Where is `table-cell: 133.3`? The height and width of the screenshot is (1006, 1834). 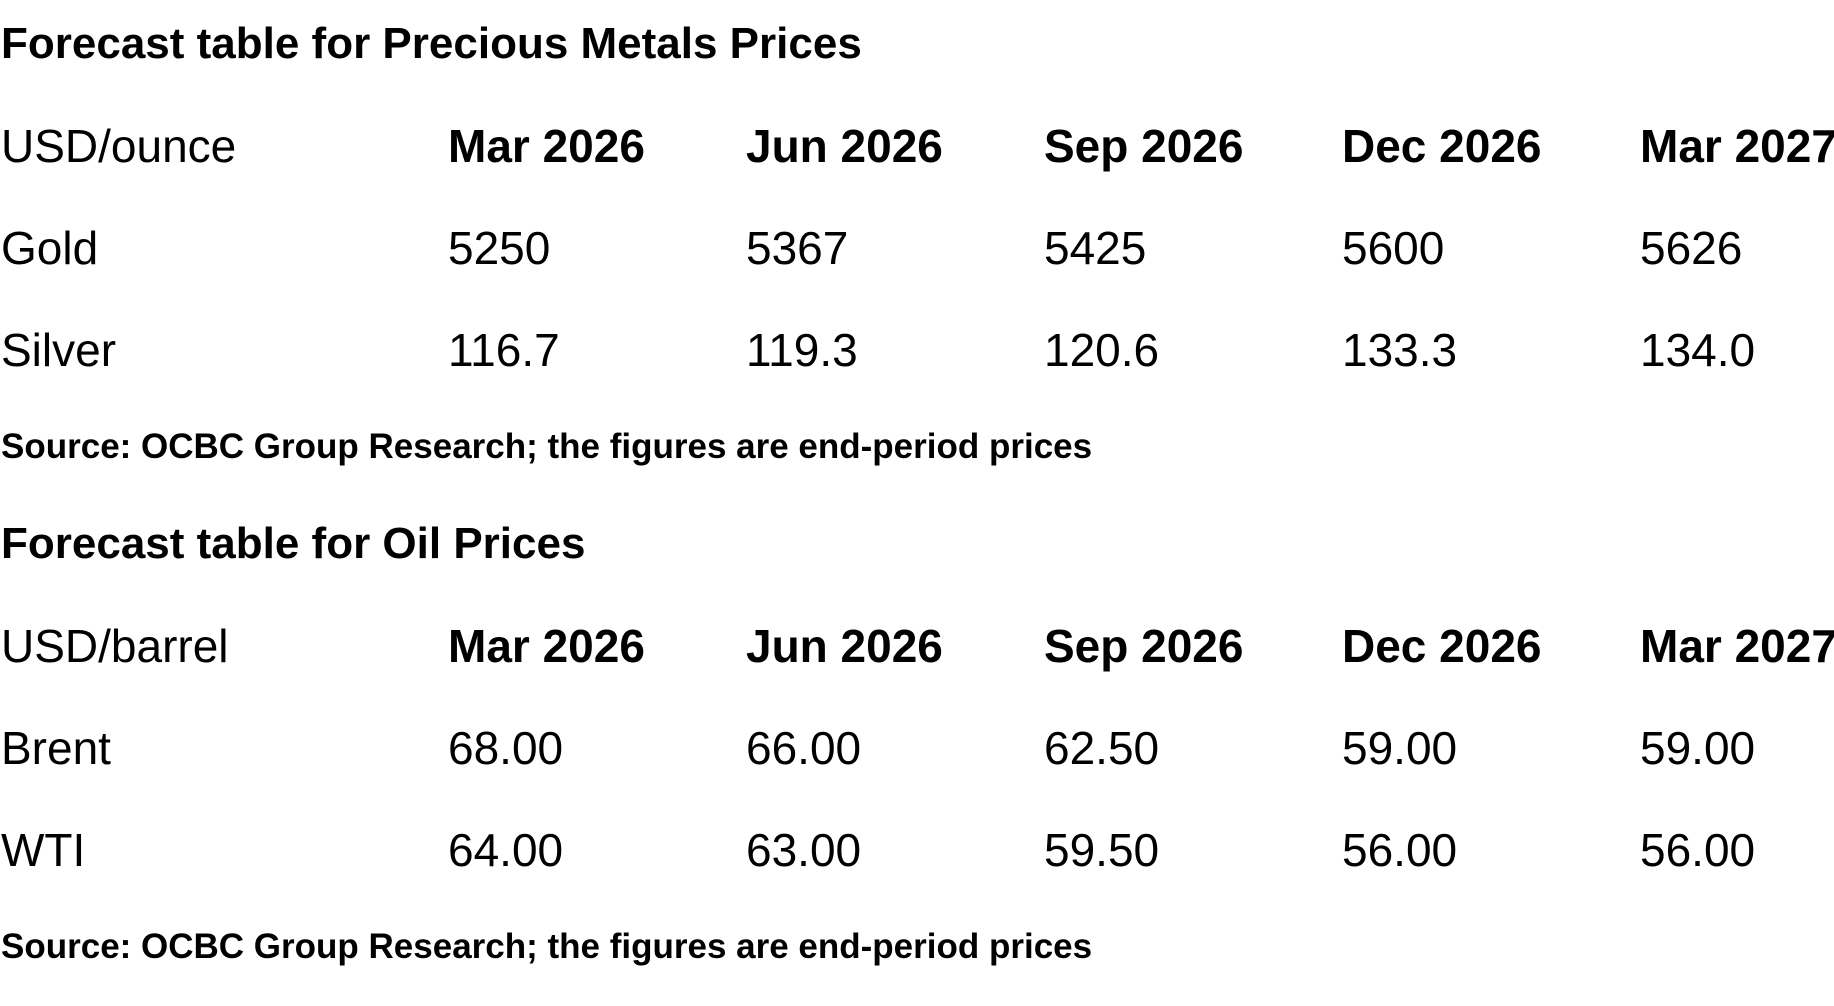 table-cell: 133.3 is located at coordinates (1400, 350).